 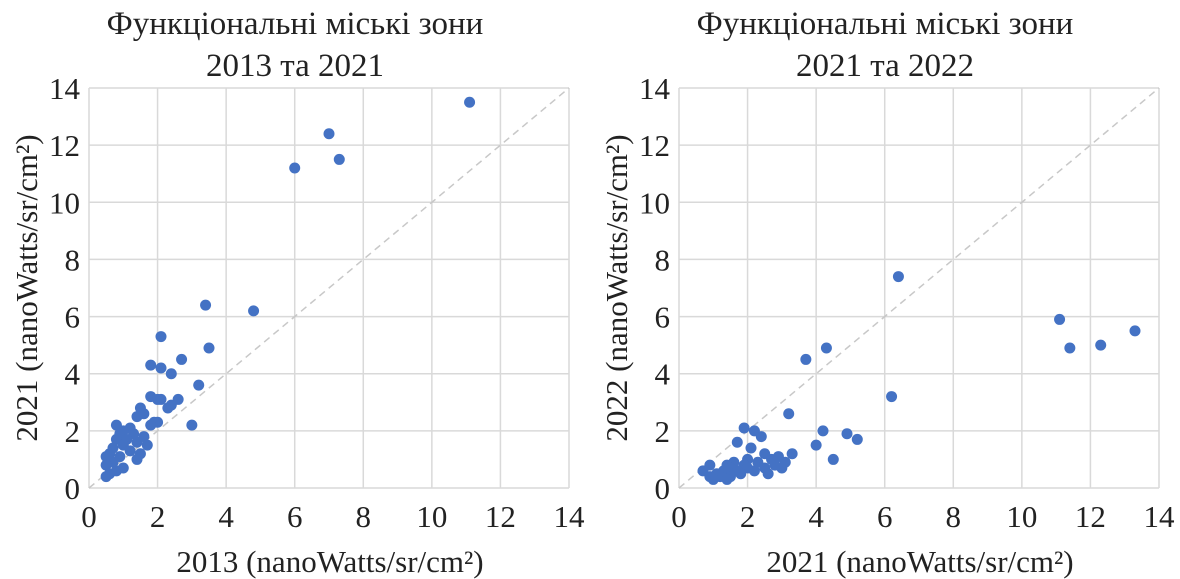 I want to click on y-axis-label: 2022 (nanoWatts/sr/cm²), so click(x=616, y=287).